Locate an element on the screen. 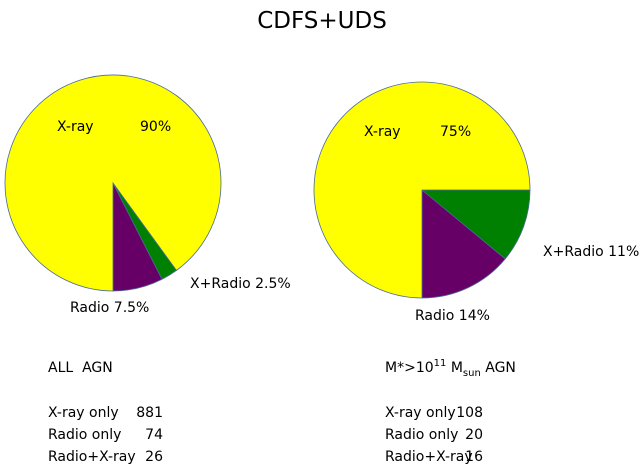  slice-label: Radio 7.5% is located at coordinates (109, 308).